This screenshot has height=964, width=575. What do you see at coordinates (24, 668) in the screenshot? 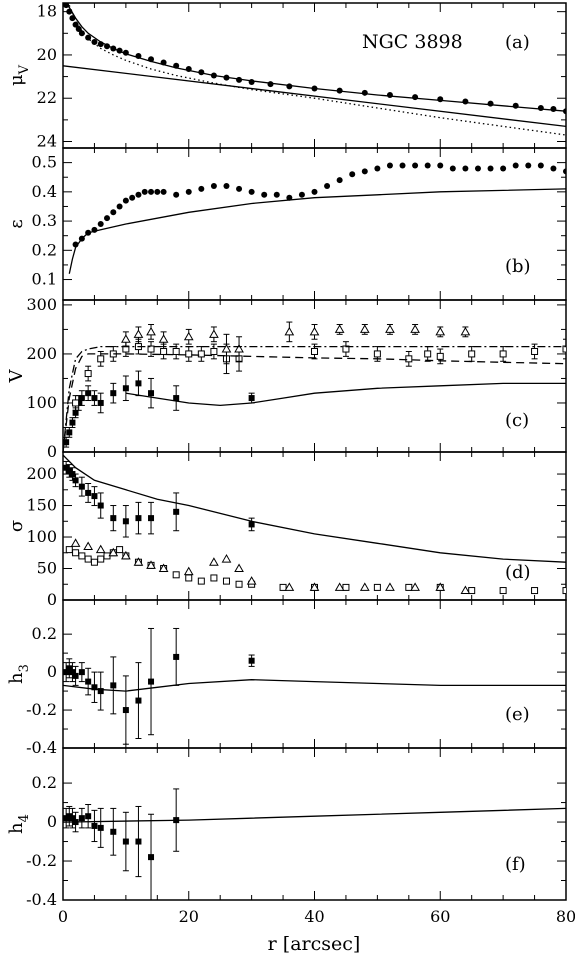
I see `y-axis-label-subscript: 3` at bounding box center [24, 668].